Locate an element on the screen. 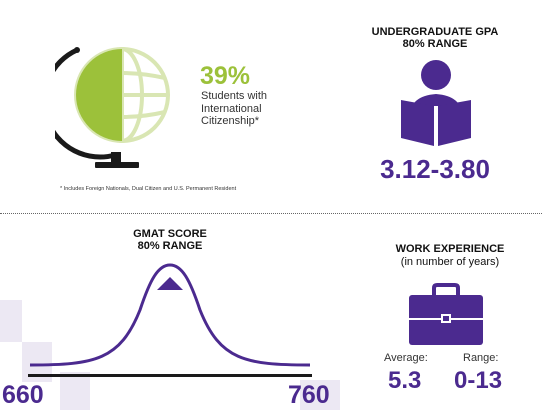  section-divider is located at coordinates (271, 213).